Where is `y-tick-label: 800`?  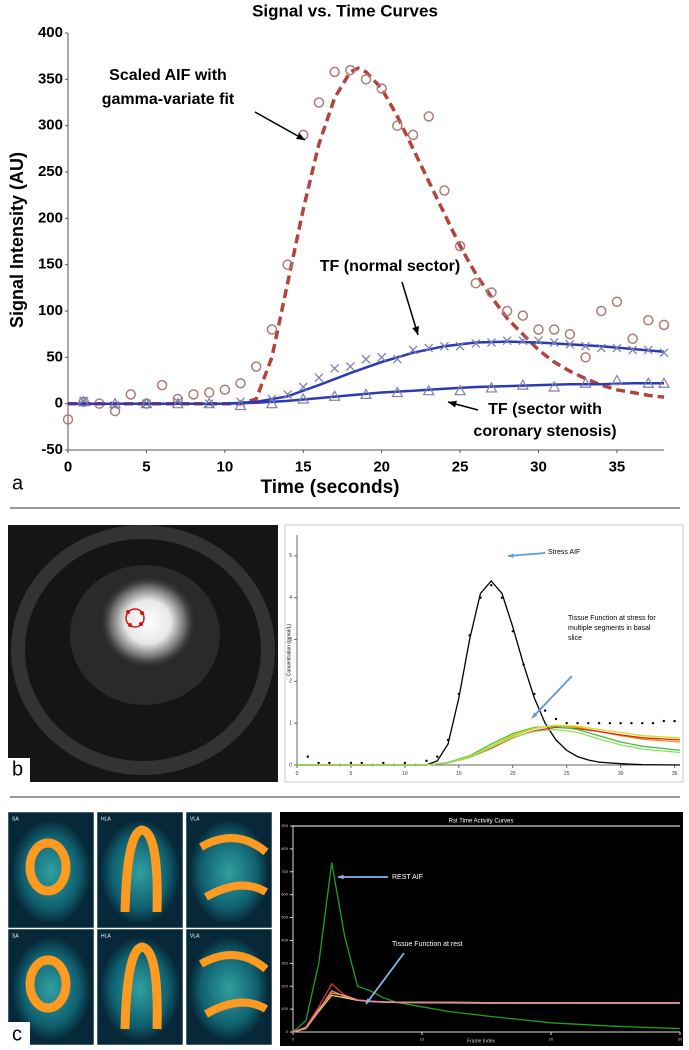 y-tick-label: 800 is located at coordinates (284, 848).